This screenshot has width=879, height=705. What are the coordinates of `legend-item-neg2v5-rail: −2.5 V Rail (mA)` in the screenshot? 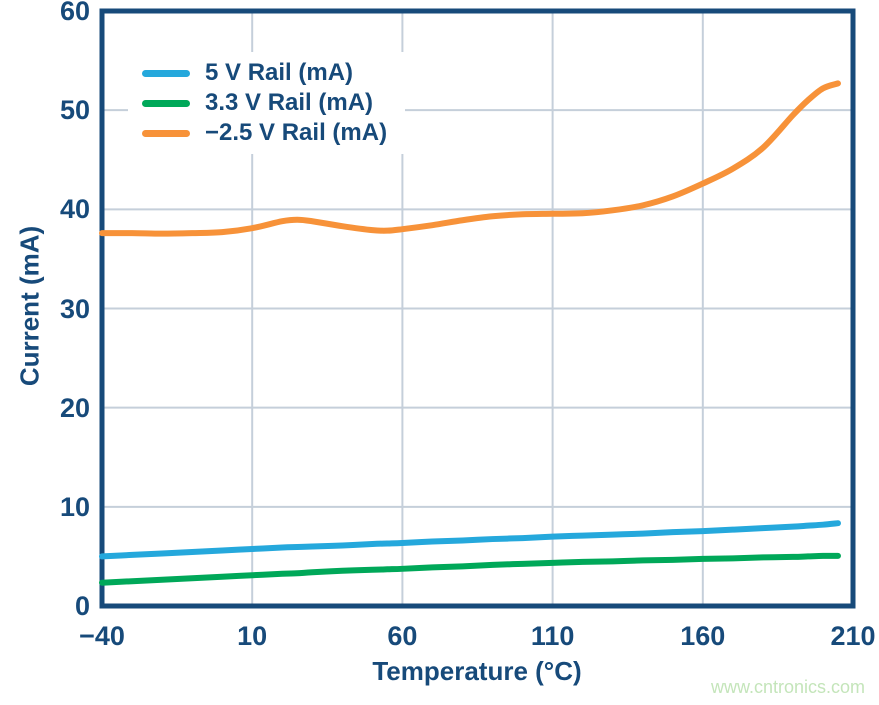 It's located at (264, 133).